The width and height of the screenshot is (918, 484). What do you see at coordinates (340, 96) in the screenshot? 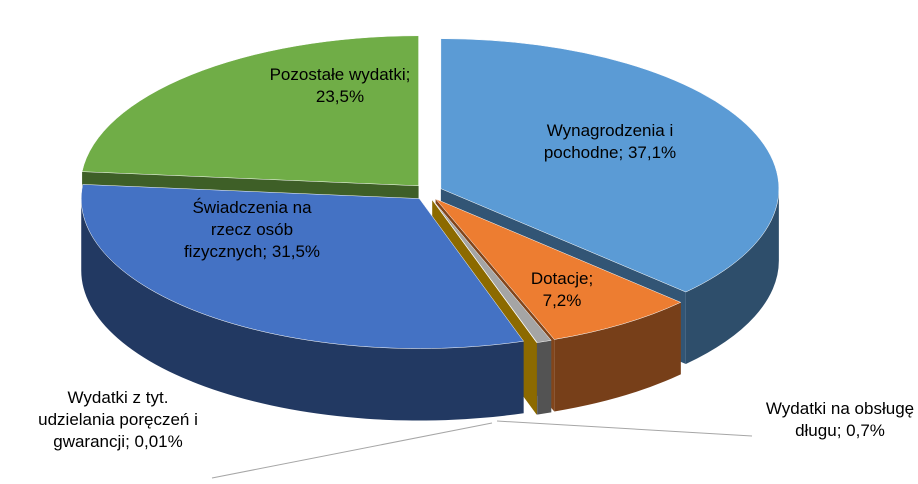
I see `value-label: 23,5%` at bounding box center [340, 96].